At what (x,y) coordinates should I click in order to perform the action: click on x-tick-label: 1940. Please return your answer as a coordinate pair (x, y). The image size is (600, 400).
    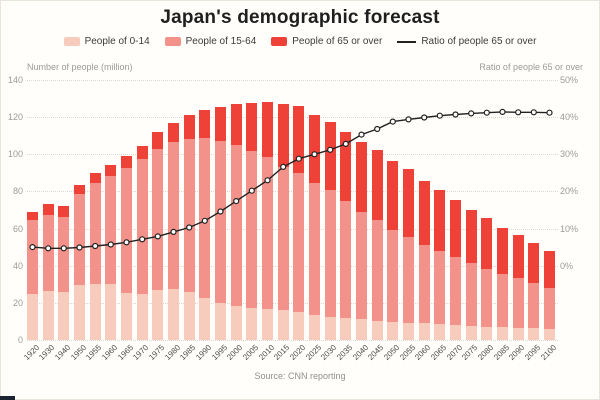
    Looking at the image, I should click on (63, 352).